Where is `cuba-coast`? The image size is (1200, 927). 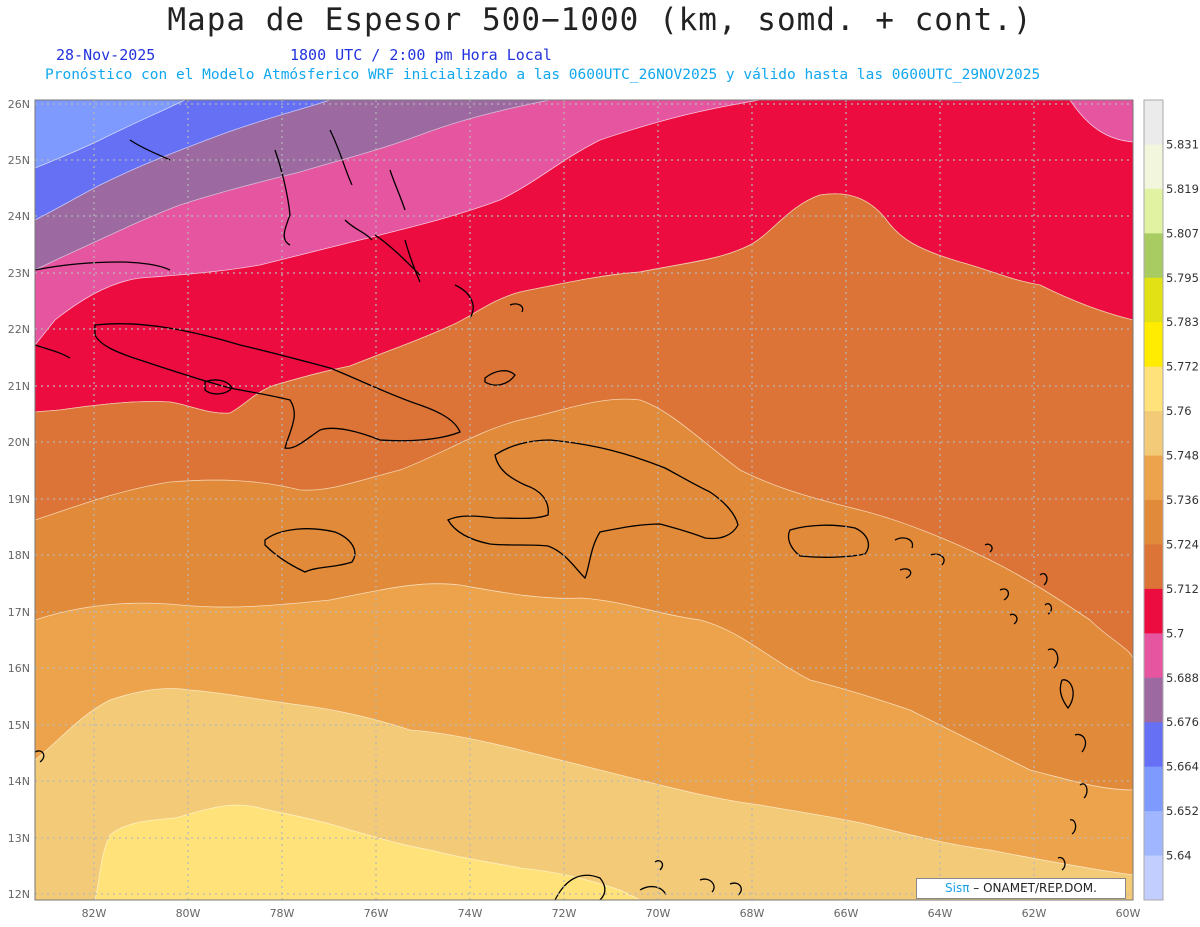 cuba-coast is located at coordinates (277, 386).